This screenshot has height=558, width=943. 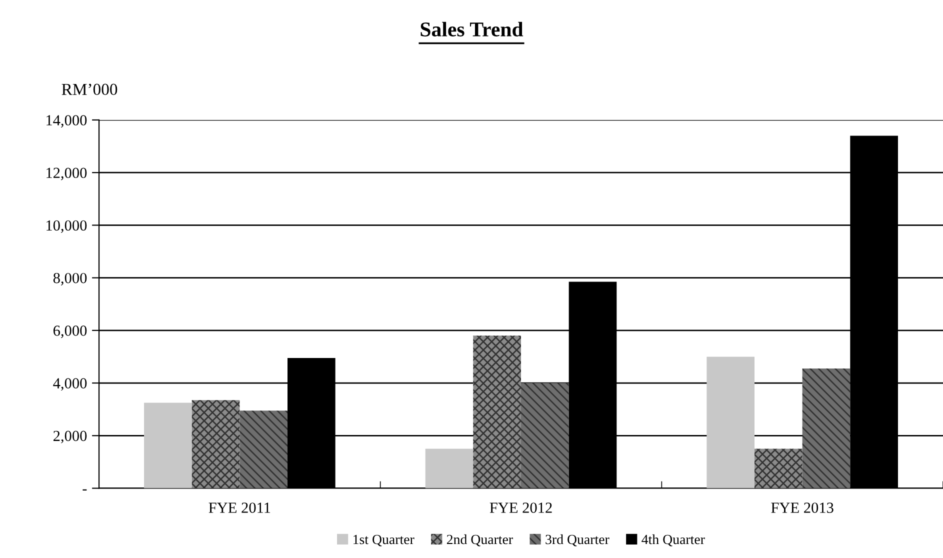 What do you see at coordinates (70, 279) in the screenshot?
I see `y-tick-label: 8,000` at bounding box center [70, 279].